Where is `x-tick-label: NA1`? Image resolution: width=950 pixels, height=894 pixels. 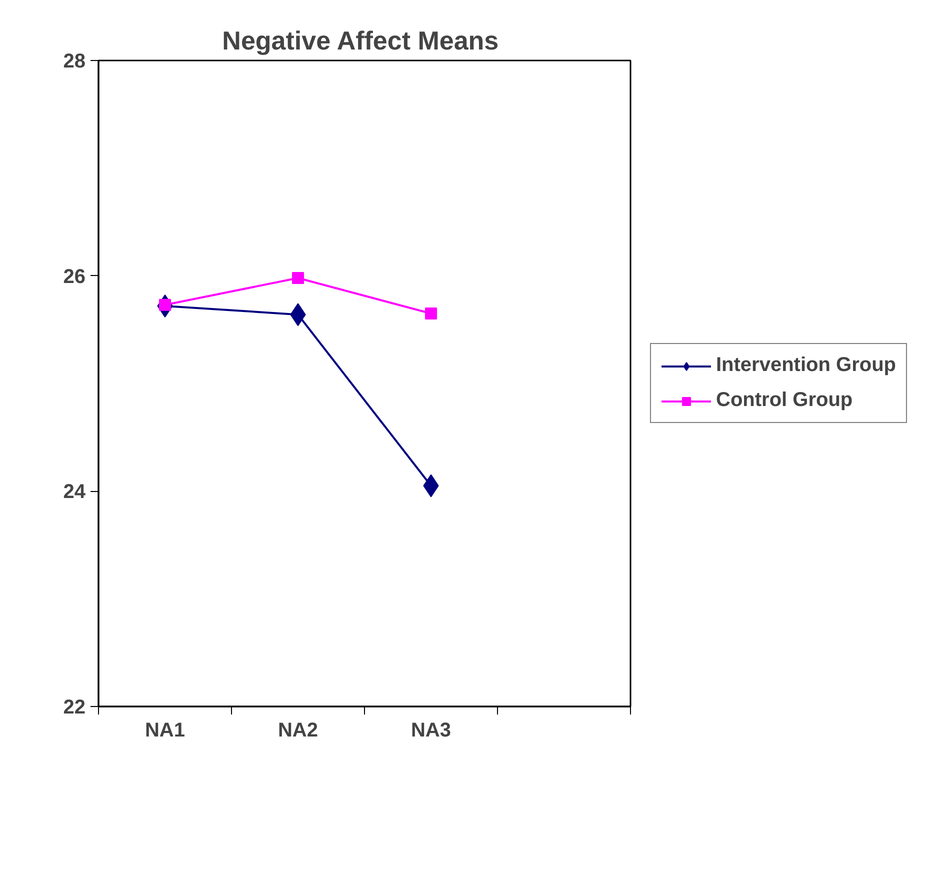 x-tick-label: NA1 is located at coordinates (165, 731).